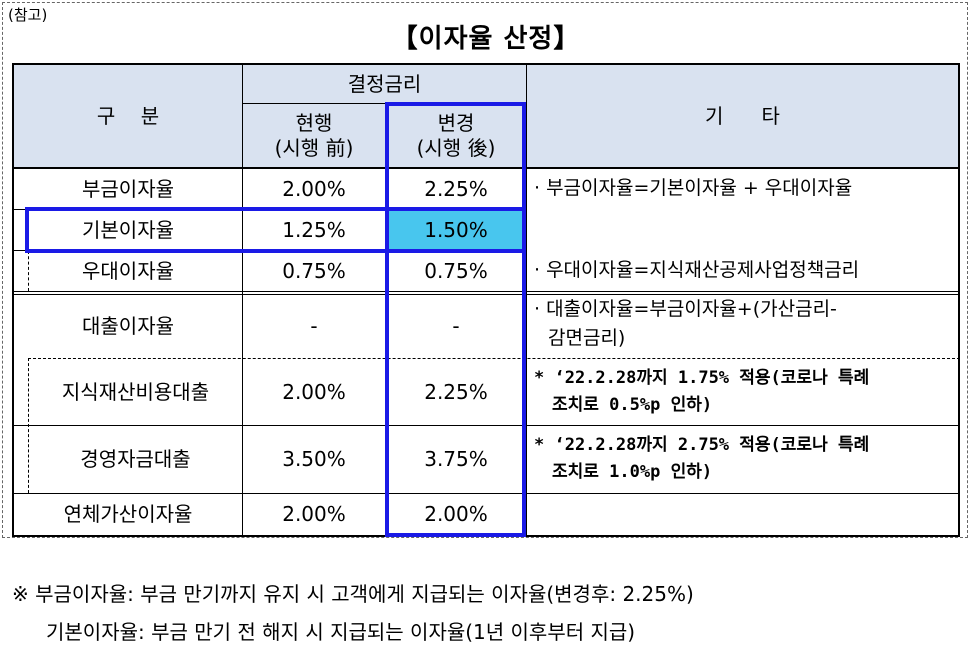 This screenshot has height=661, width=972. I want to click on row-current: 0.75%, so click(314, 270).